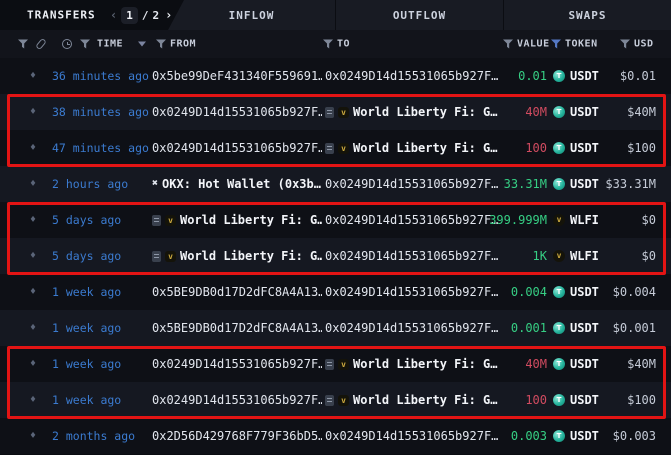 This screenshot has height=455, width=671. What do you see at coordinates (251, 15) in the screenshot?
I see `tab-inflow: INFLOW` at bounding box center [251, 15].